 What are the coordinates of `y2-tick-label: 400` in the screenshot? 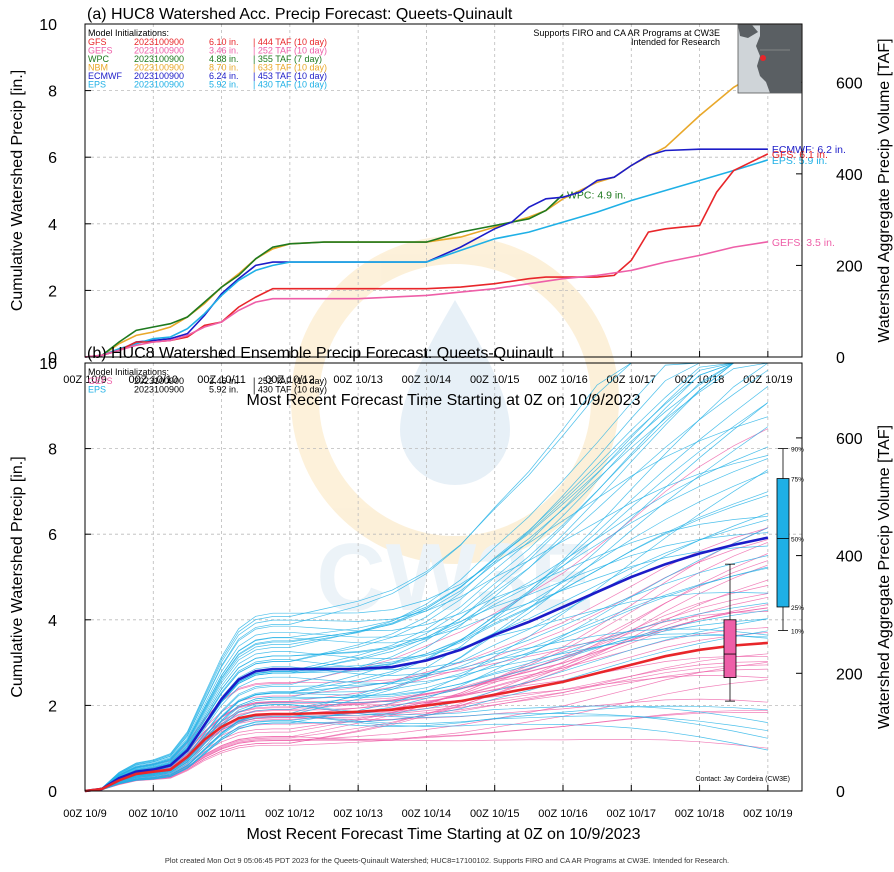 It's located at (849, 175).